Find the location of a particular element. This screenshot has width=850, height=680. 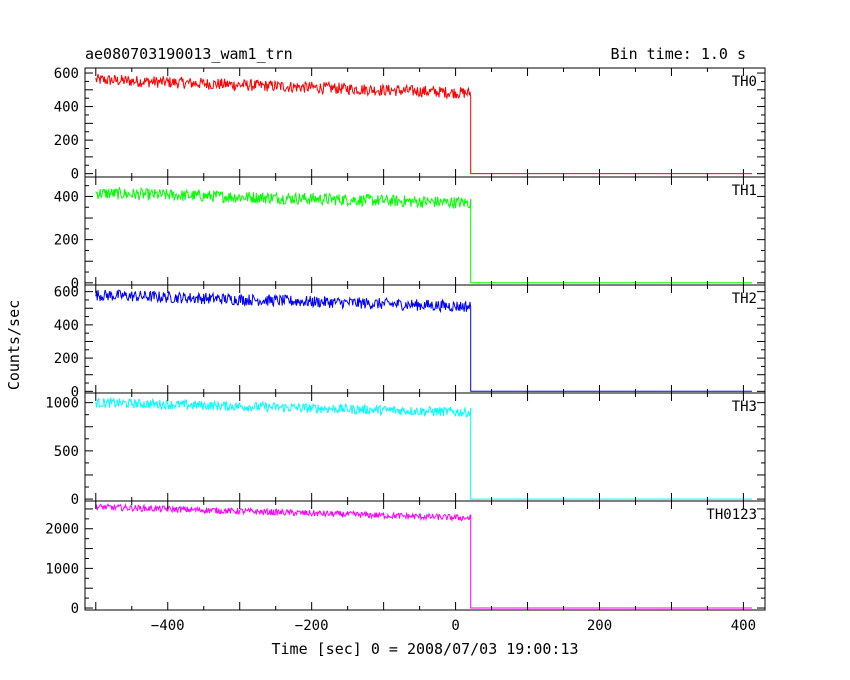

panel-label-th0: TH0 is located at coordinates (744, 82).